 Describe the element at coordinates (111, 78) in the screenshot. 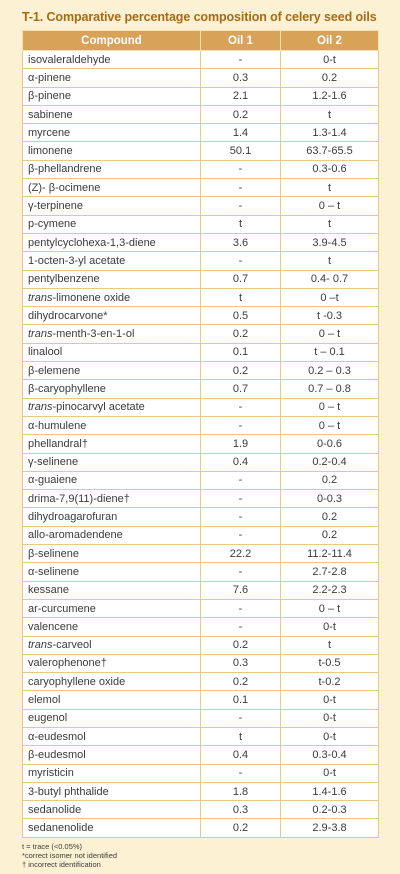

I see `compound-cell: α-pinene` at that location.